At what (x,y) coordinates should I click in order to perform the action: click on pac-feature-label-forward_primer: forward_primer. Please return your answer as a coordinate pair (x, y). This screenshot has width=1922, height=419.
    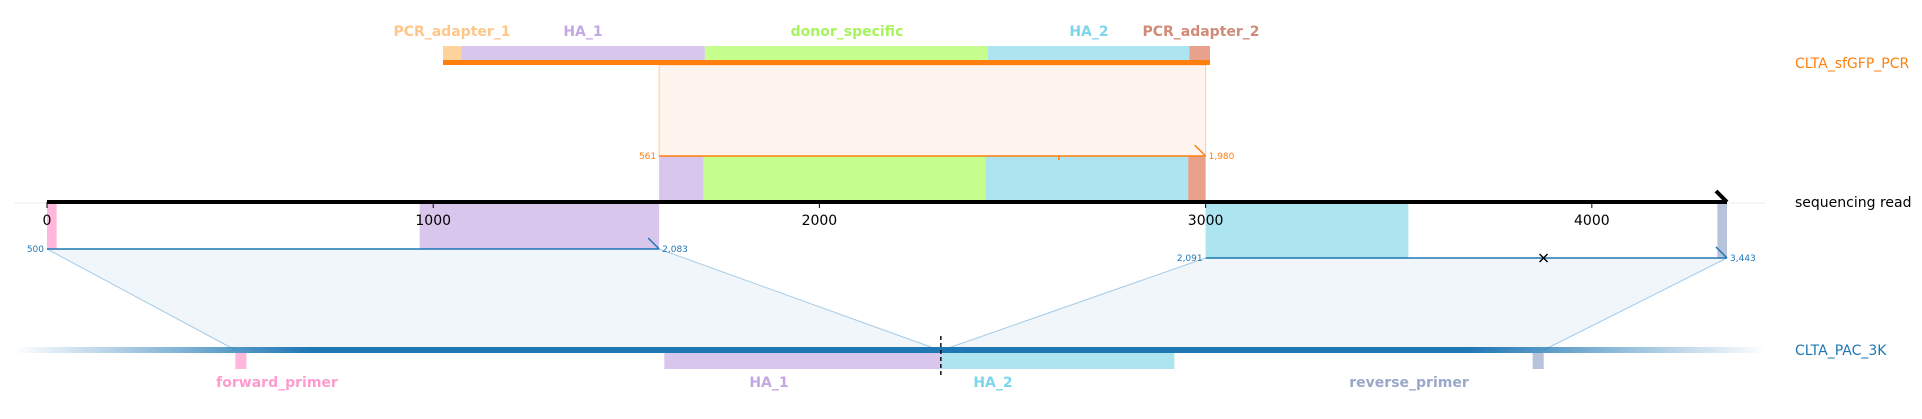
    Looking at the image, I should click on (277, 383).